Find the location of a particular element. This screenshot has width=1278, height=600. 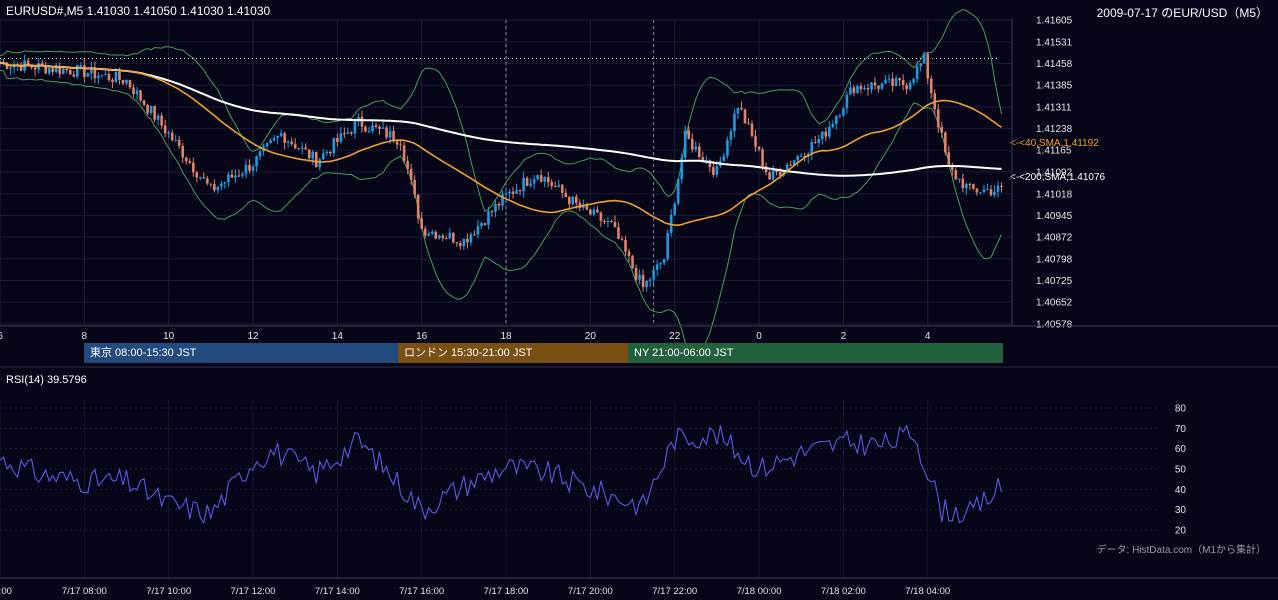

hour-tick-label: 16 is located at coordinates (422, 336).